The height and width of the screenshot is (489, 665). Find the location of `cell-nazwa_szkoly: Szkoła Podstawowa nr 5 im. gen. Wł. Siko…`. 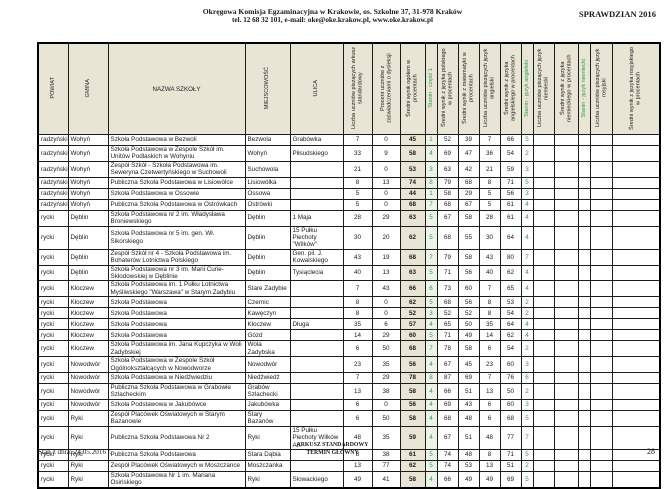

cell-nazwa_szkoly: Szkoła Podstawowa nr 5 im. gen. Wł. Siko… is located at coordinates (176, 237).